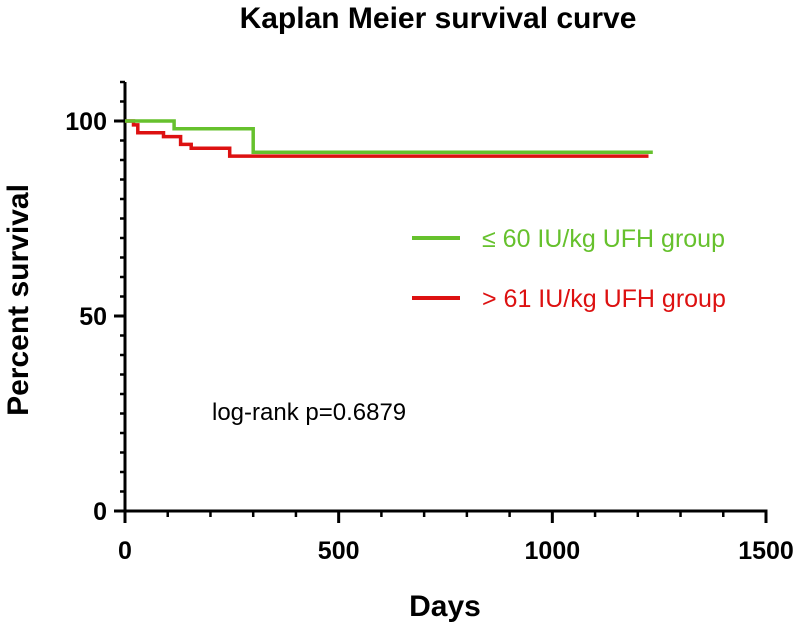 The height and width of the screenshot is (628, 802). What do you see at coordinates (569, 269) in the screenshot?
I see `legend: ≤ 60 IU/kg UFH group > 61 IU/kg UFH group` at bounding box center [569, 269].